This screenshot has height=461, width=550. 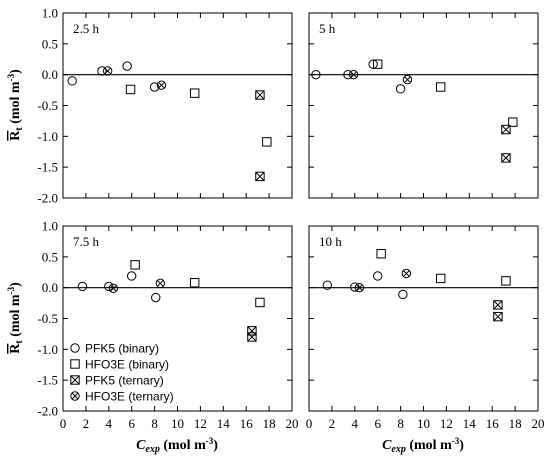 I want to click on panel-label: 10 h, so click(x=330, y=241).